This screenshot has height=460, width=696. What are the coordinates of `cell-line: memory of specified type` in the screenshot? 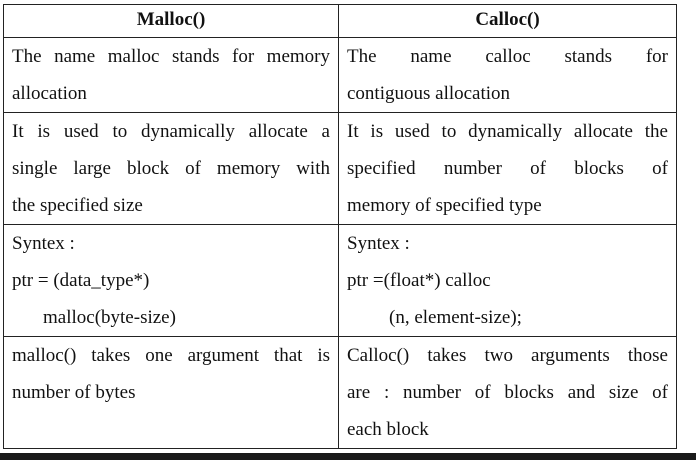 It's located at (444, 205).